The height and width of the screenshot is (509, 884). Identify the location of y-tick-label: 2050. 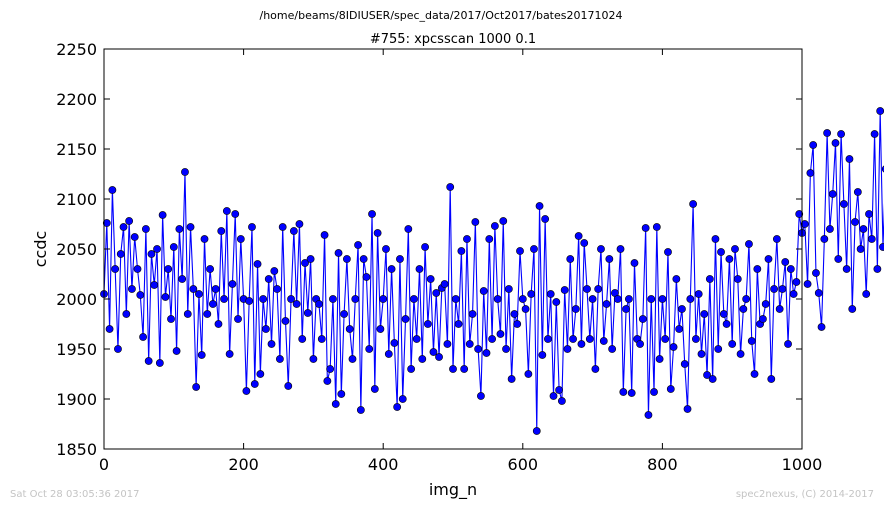
(76, 249).